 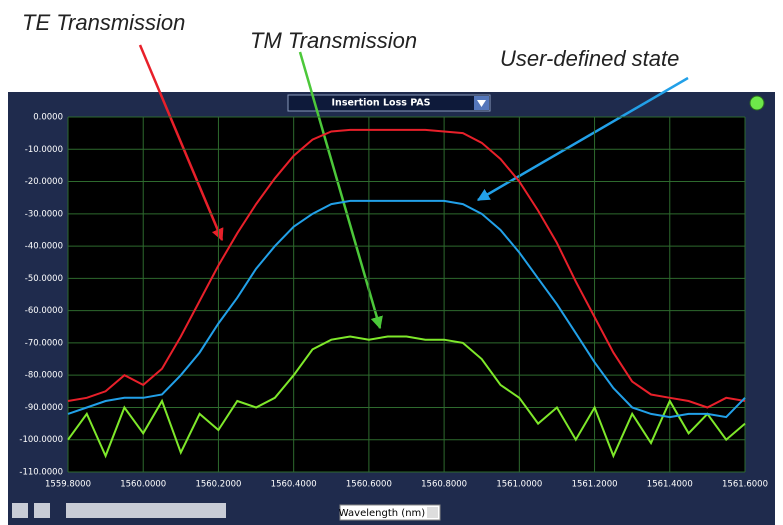 What do you see at coordinates (44, 214) in the screenshot?
I see `y-tick-label: -30.0000` at bounding box center [44, 214].